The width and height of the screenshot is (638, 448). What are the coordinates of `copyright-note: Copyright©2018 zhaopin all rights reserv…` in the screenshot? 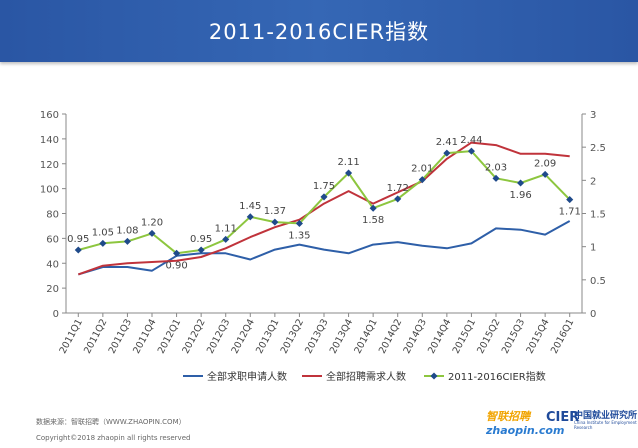 It's located at (113, 438).